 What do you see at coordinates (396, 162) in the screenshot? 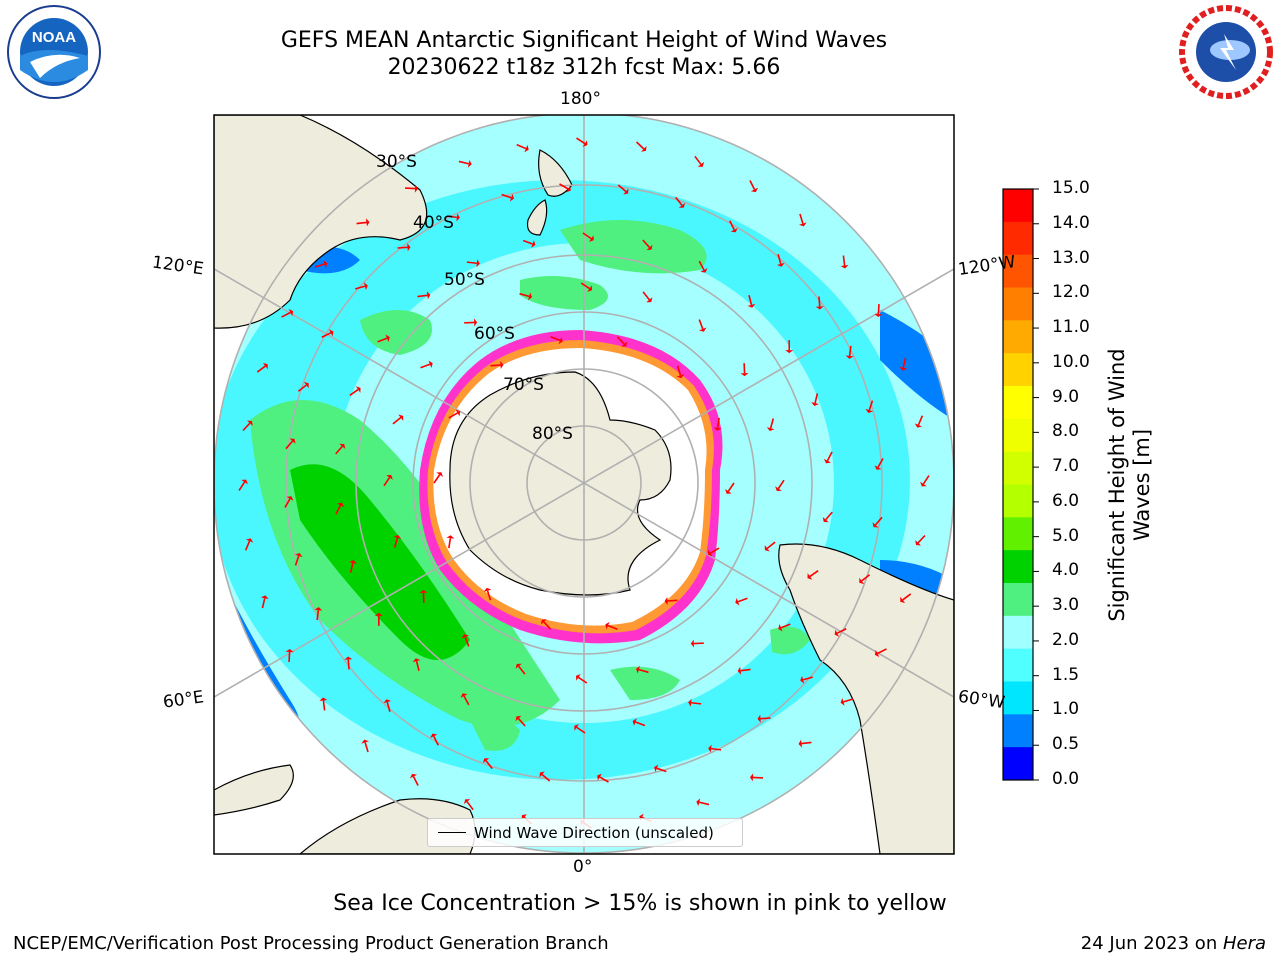
I see `lat-label-30s: 30°S` at bounding box center [396, 162].